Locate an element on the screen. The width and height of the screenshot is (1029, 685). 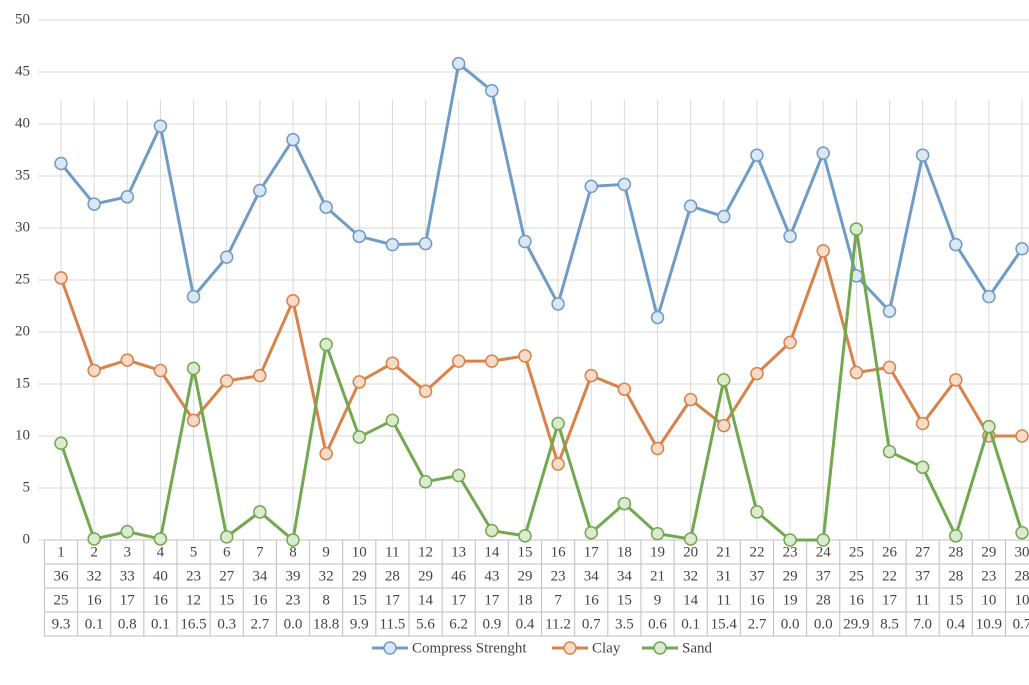
x-tick-label: 24 is located at coordinates (824, 552).